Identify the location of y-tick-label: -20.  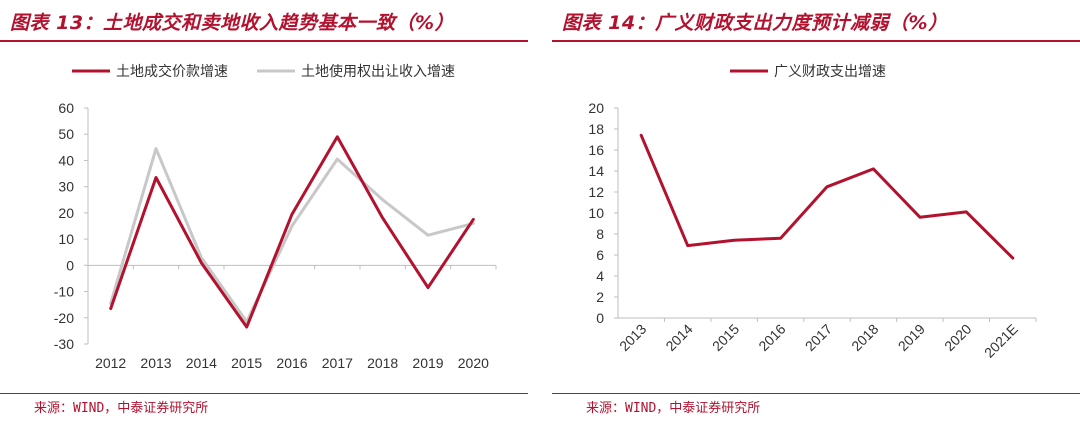
(64, 318).